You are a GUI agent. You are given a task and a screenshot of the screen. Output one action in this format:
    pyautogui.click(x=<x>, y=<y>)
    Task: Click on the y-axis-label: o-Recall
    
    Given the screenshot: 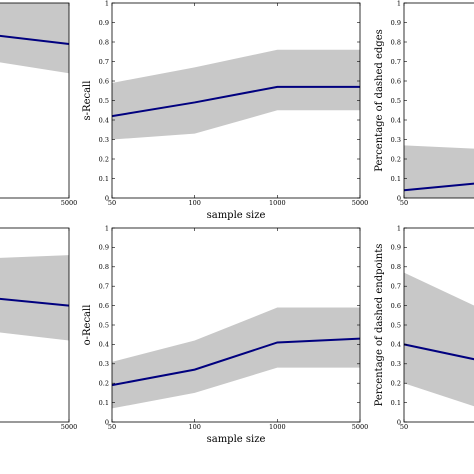 What is the action you would take?
    pyautogui.click(x=87, y=325)
    